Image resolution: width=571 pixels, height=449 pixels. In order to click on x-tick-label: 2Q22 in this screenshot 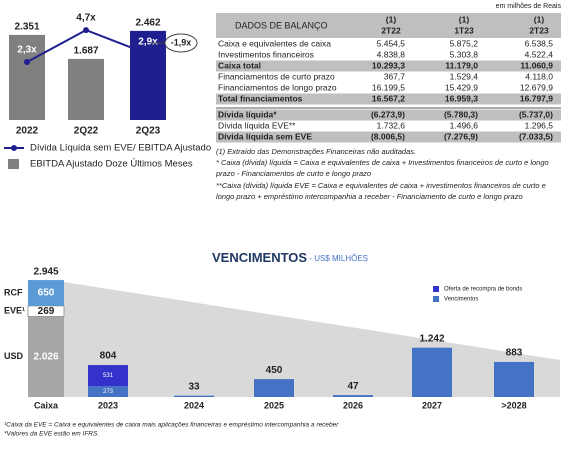, I will do `click(86, 131)`.